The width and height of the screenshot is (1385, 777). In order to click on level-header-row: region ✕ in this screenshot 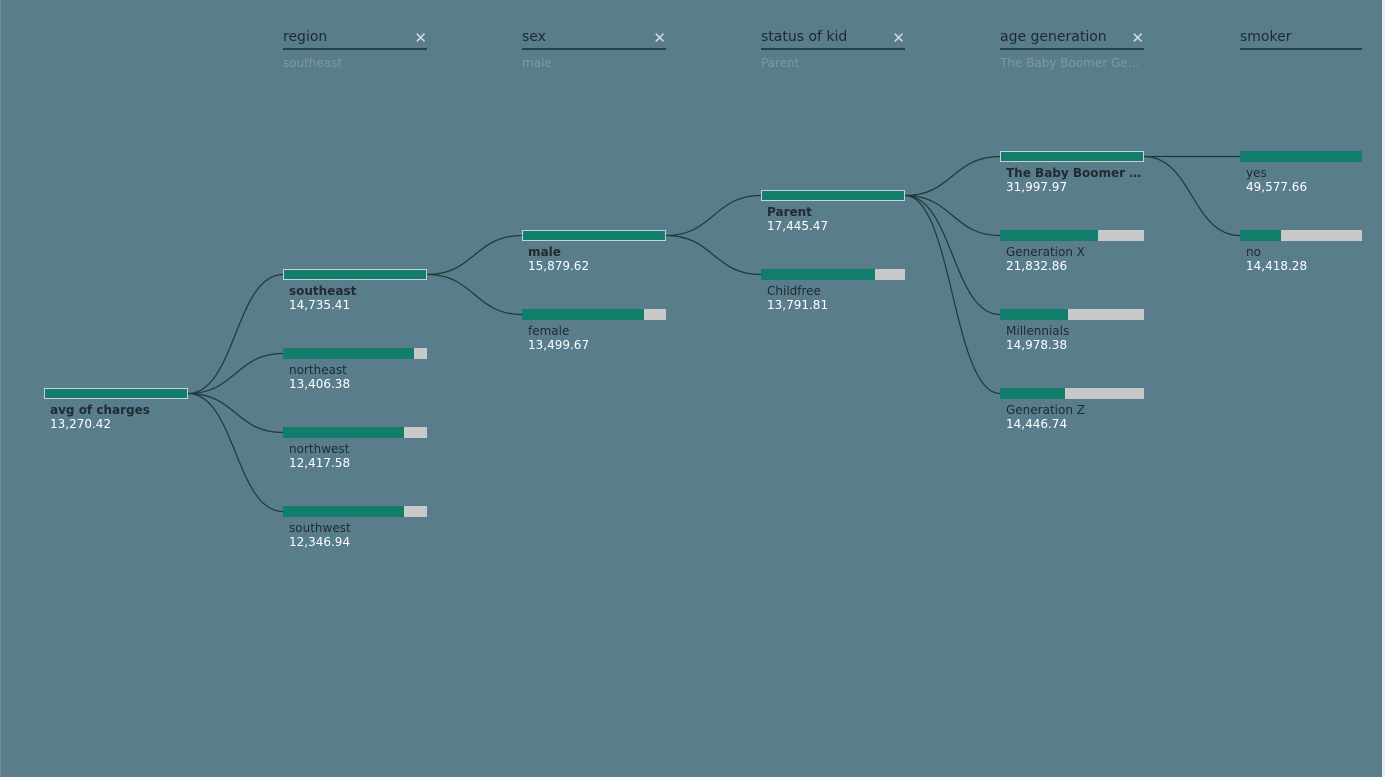, I will do `click(355, 38)`.